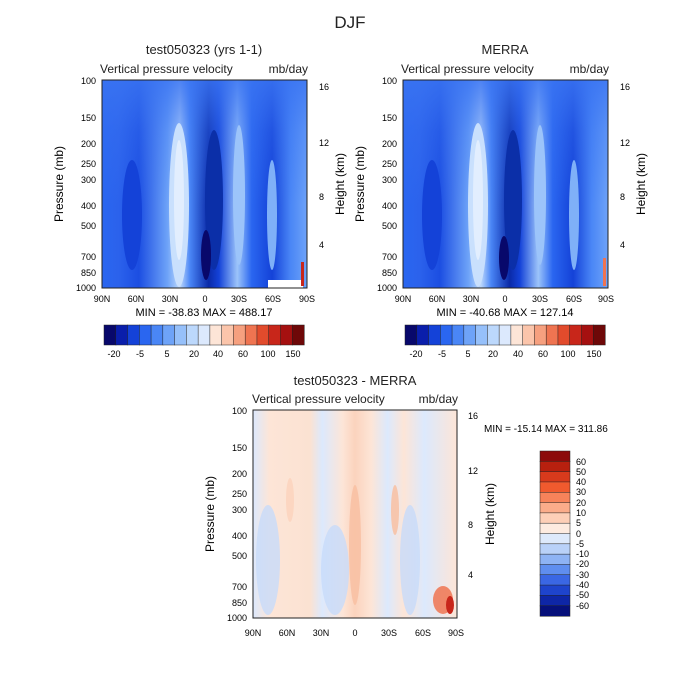 This screenshot has height=700, width=700. Describe the element at coordinates (582, 554) in the screenshot. I see `colorbar-label: -10` at that location.